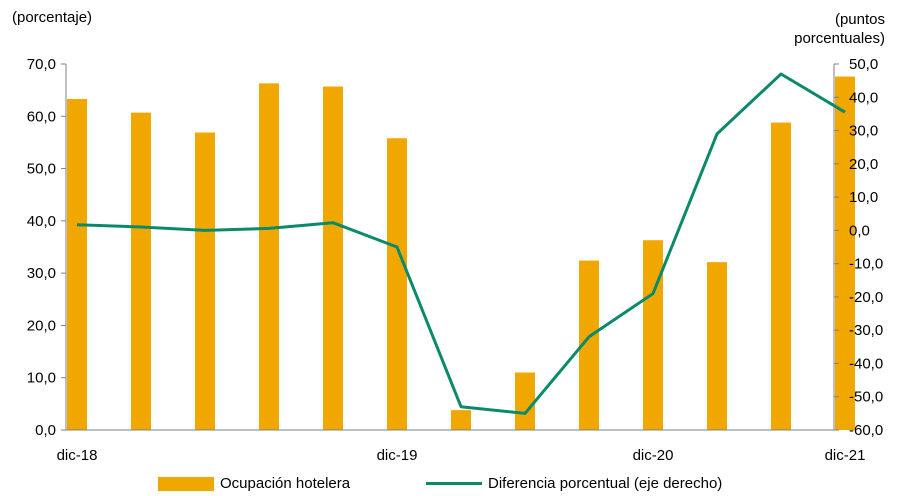 This screenshot has width=897, height=496. I want to click on legend-item-line: Diferencia porcentual (eje derecho), so click(574, 483).